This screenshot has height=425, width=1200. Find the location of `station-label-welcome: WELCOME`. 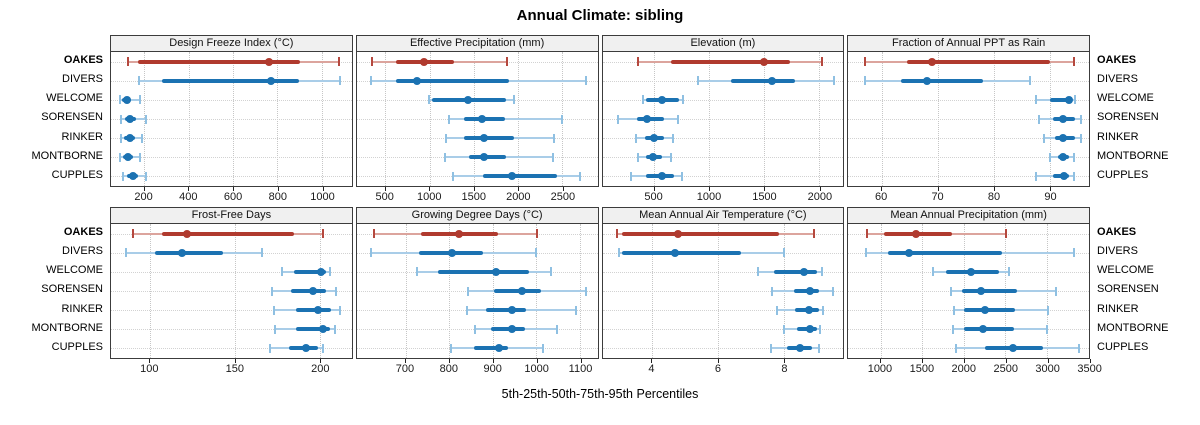

station-label-welcome: WELCOME is located at coordinates (74, 270).